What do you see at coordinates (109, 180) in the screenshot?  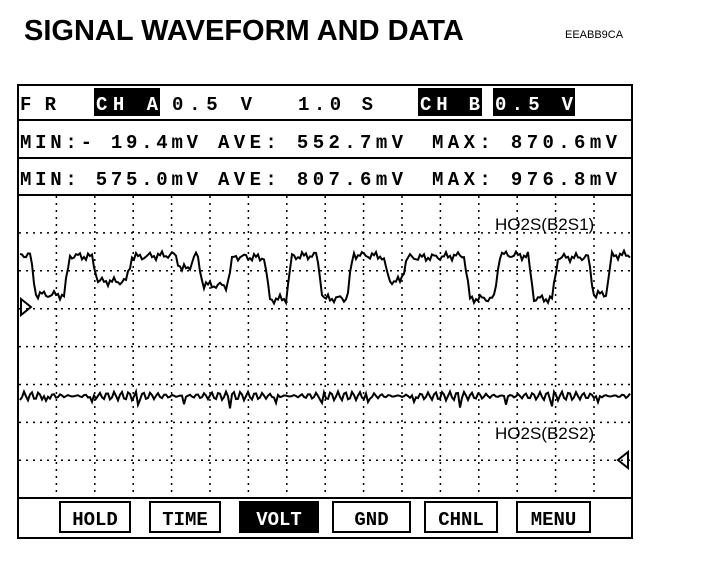 I see `reading-text: MIN: 575.0mV` at bounding box center [109, 180].